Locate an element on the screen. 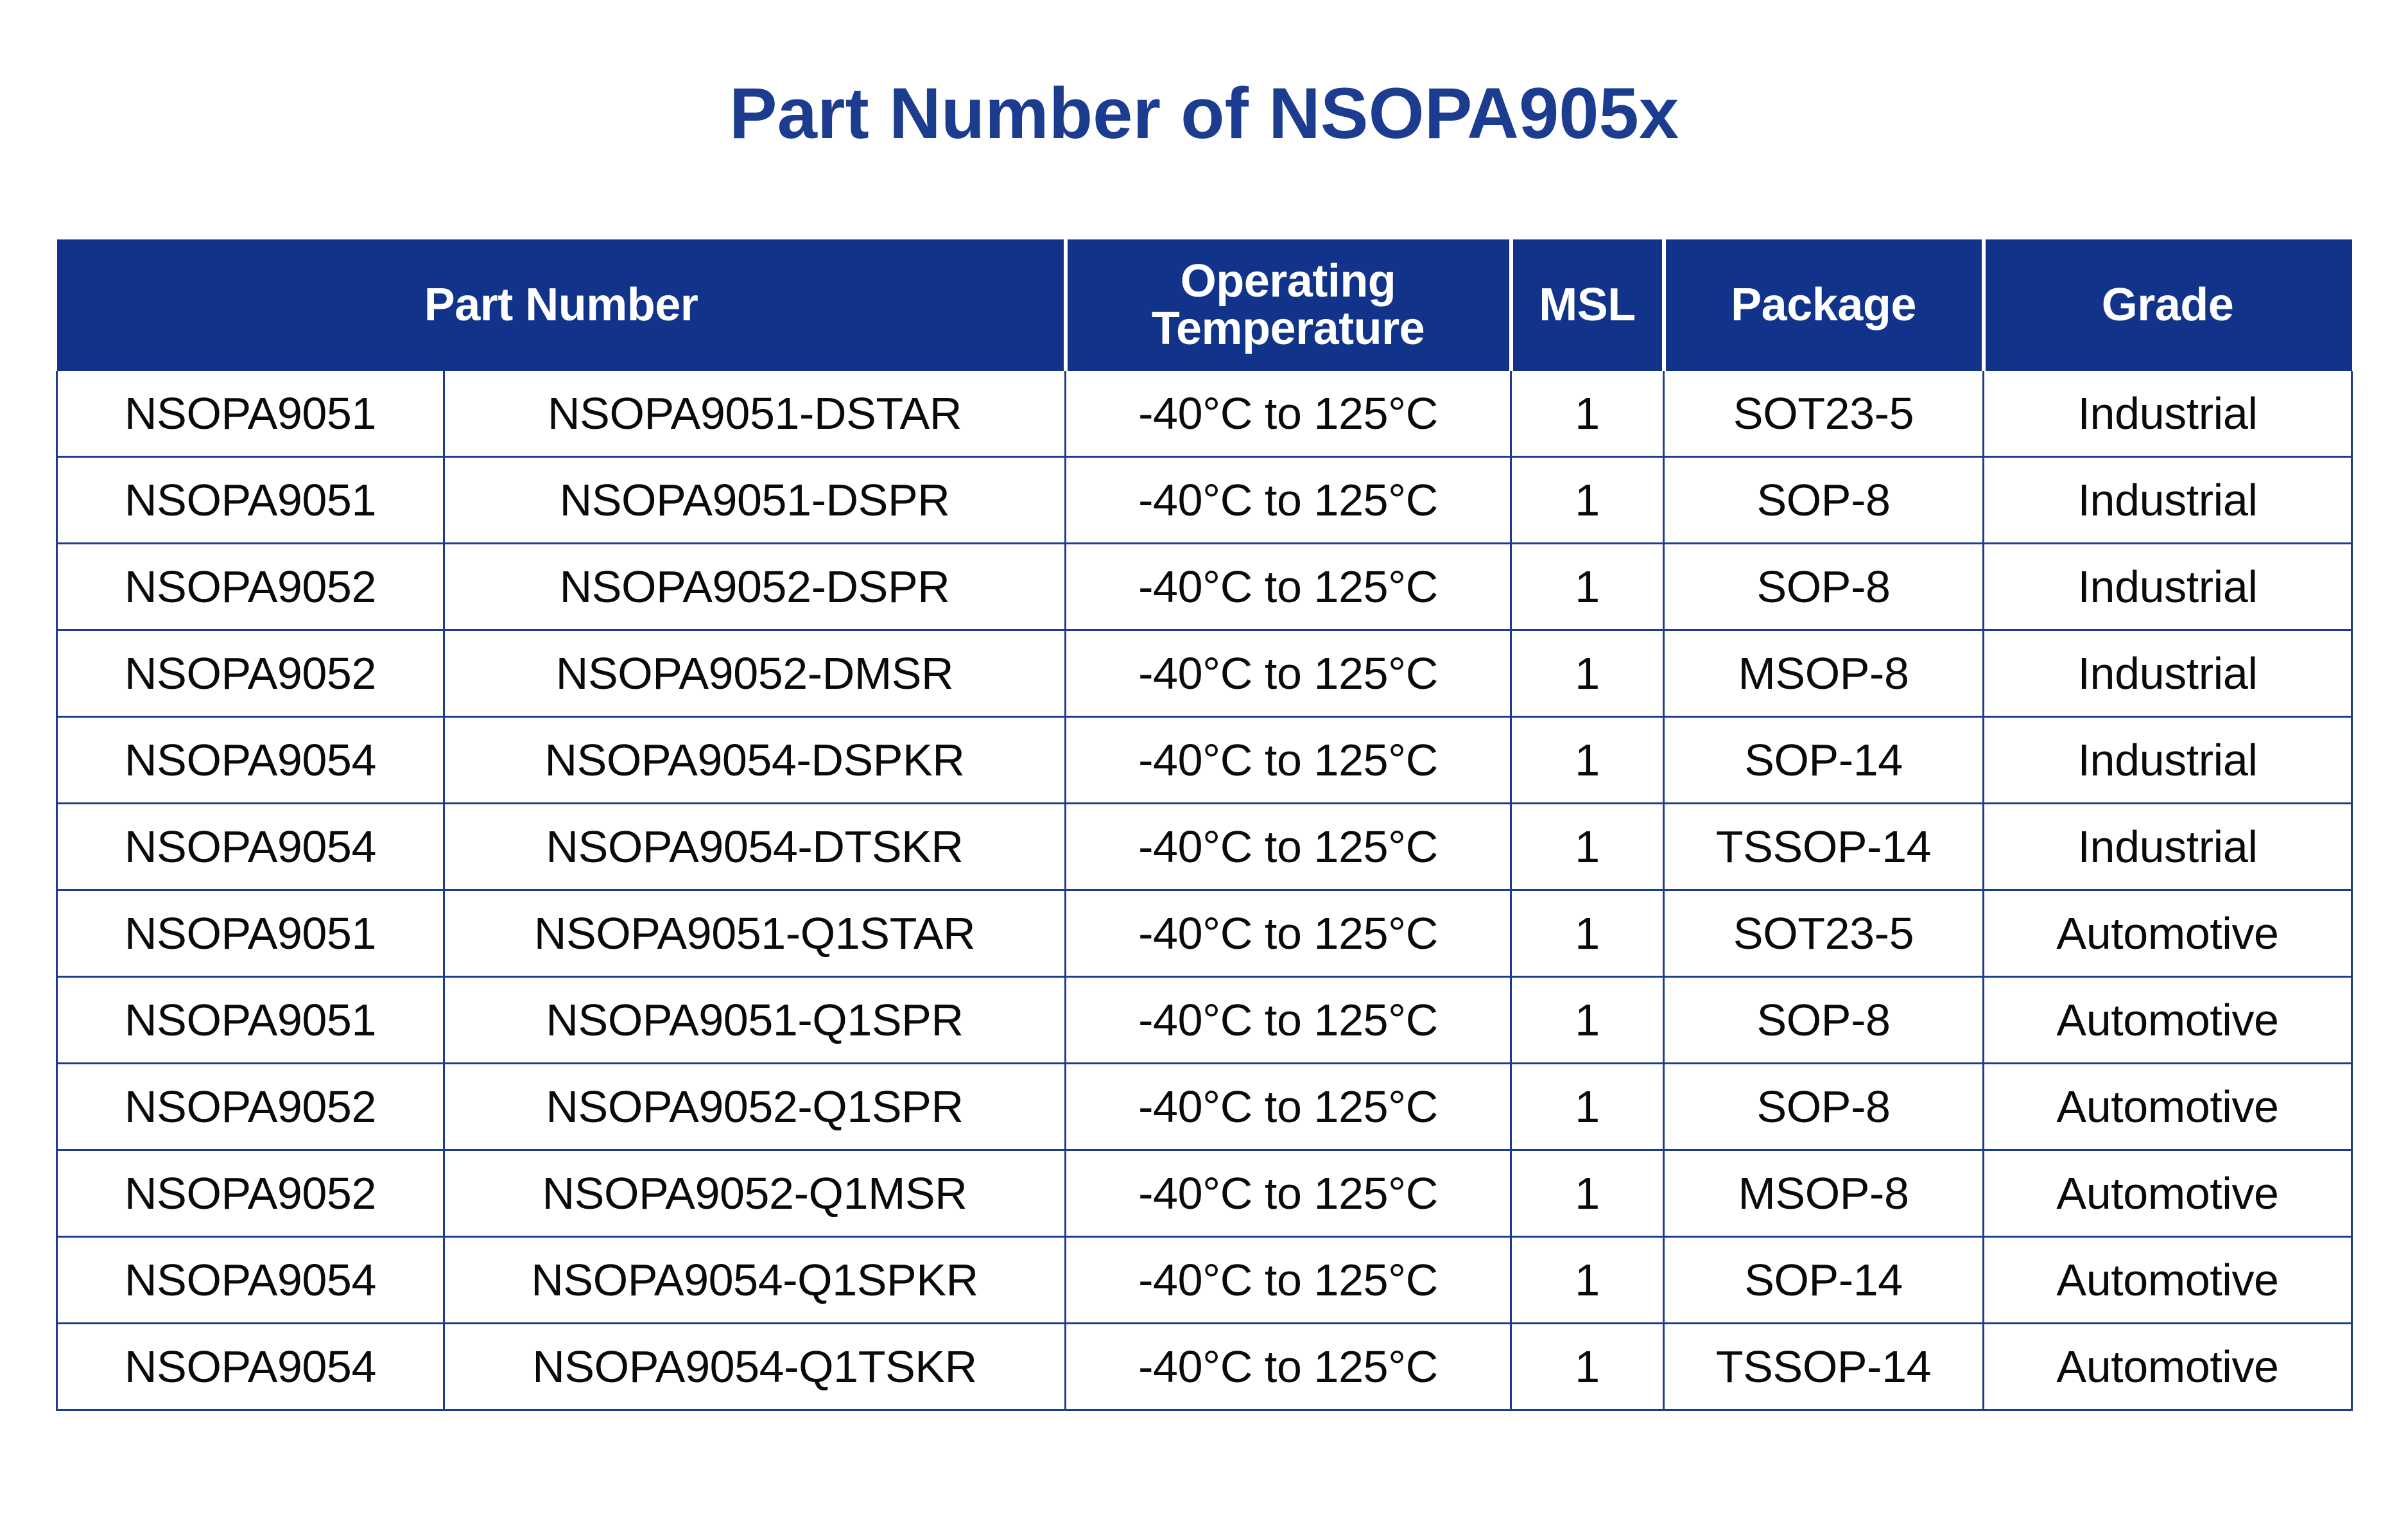  column-header-grade: Grade is located at coordinates (2167, 305).